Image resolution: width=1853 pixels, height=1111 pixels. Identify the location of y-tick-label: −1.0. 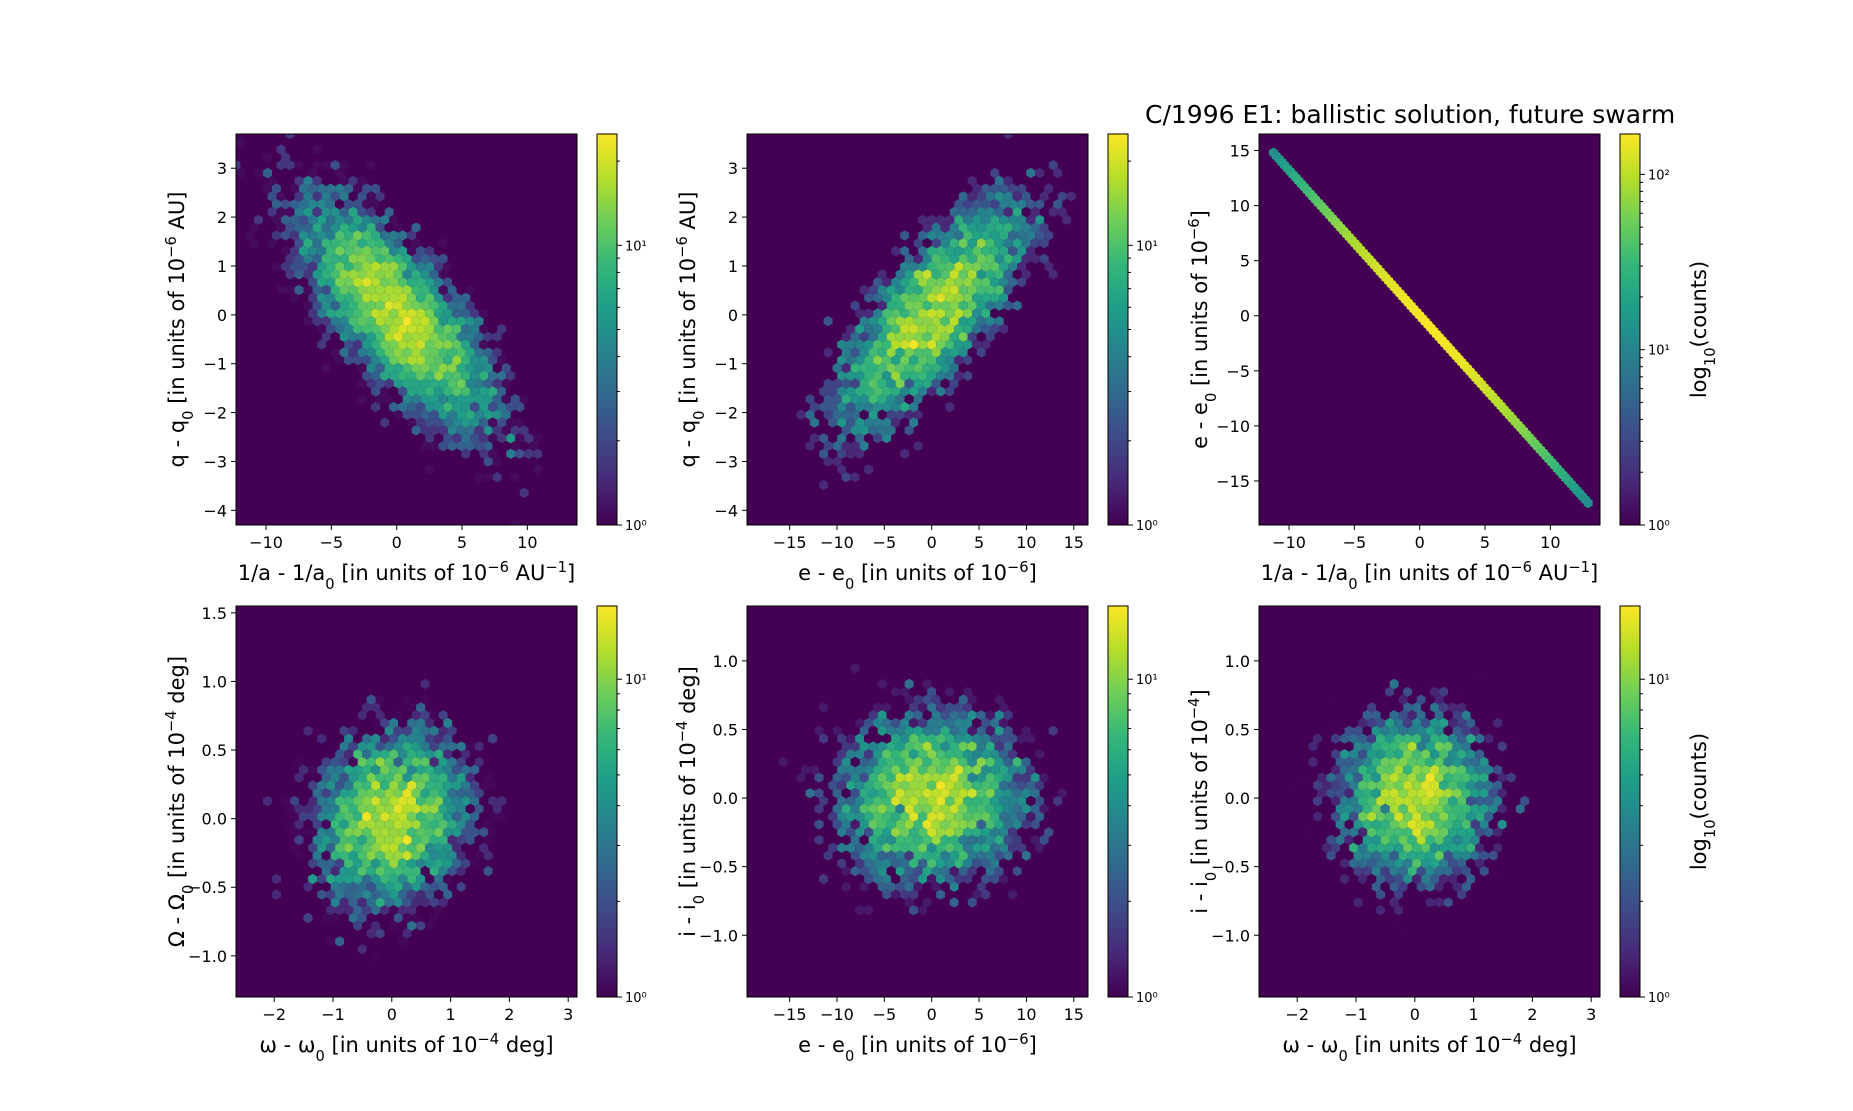
(207, 956).